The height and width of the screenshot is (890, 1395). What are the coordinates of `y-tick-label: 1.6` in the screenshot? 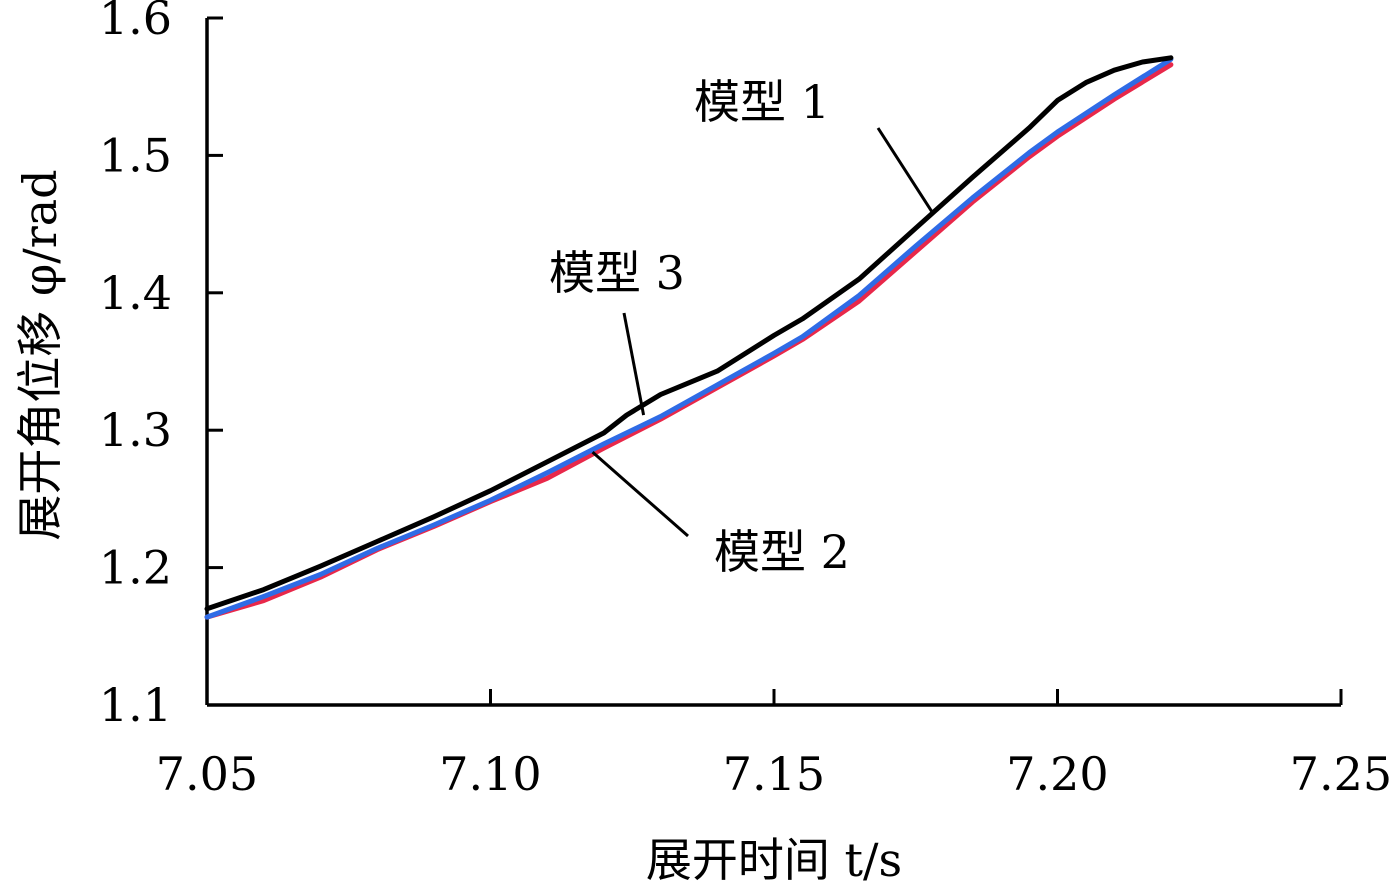 It's located at (135, 22).